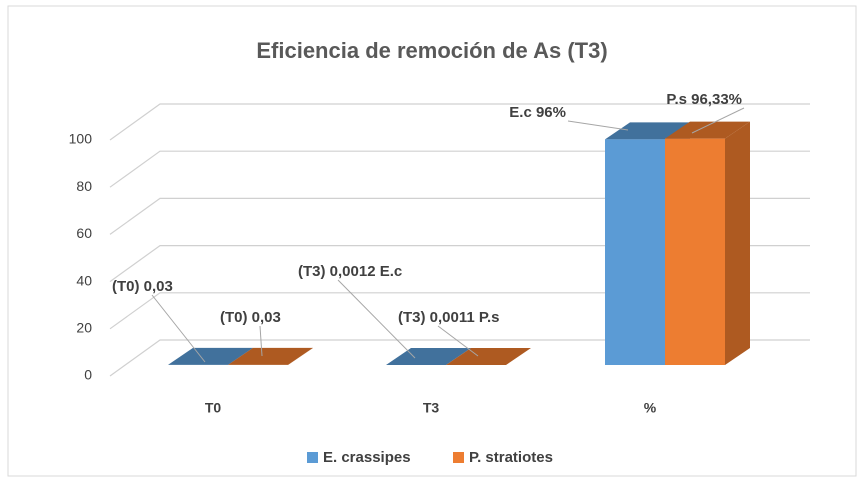  Describe the element at coordinates (431, 50) in the screenshot. I see `chart-title: Eficiencia de remoción de As (T3)` at that location.